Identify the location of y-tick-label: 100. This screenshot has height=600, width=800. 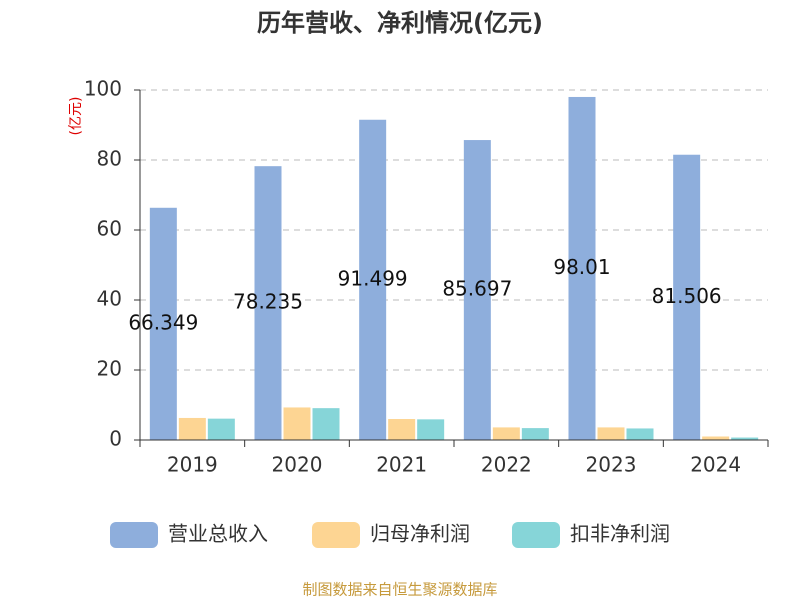
(103, 89).